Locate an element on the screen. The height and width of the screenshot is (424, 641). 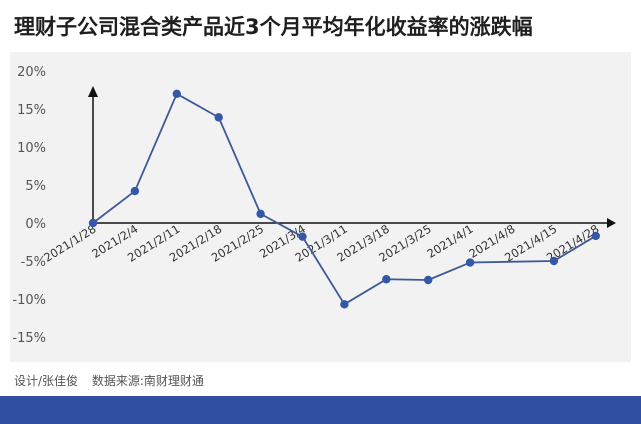
y-tick-label: 5% is located at coordinates (35, 186).